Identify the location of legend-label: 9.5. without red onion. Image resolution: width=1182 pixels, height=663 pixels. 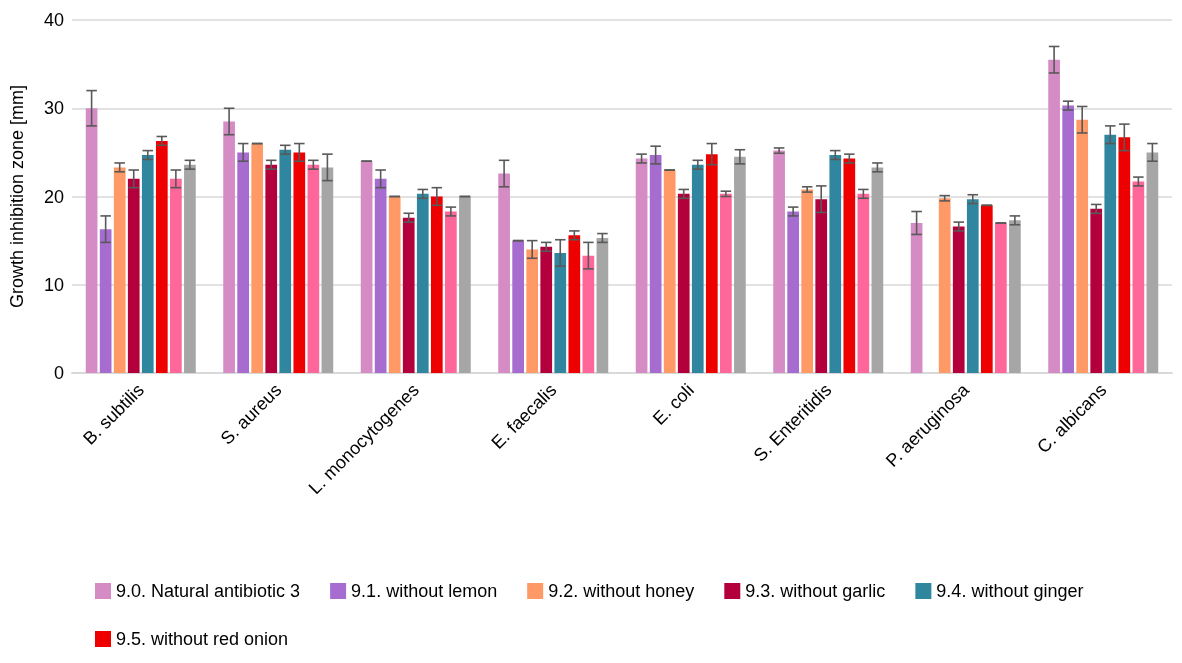
(202, 639).